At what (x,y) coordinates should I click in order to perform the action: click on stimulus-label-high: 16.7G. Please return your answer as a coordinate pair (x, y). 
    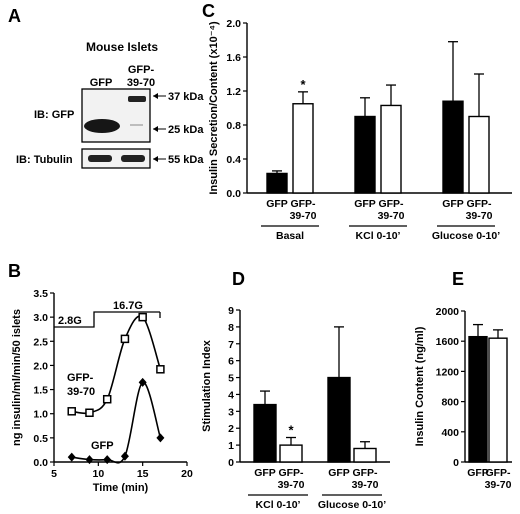
    Looking at the image, I should click on (128, 306).